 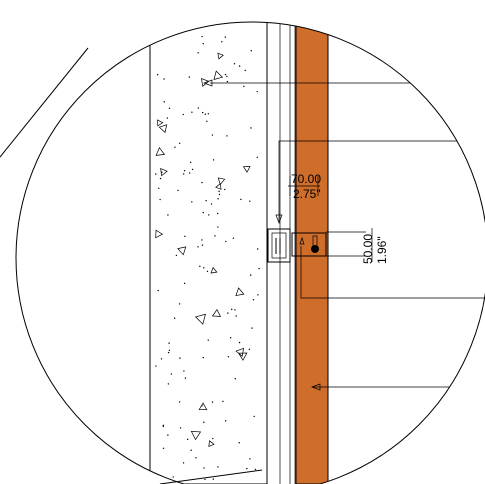 What do you see at coordinates (279, 219) in the screenshot?
I see `leader-arrow` at bounding box center [279, 219].